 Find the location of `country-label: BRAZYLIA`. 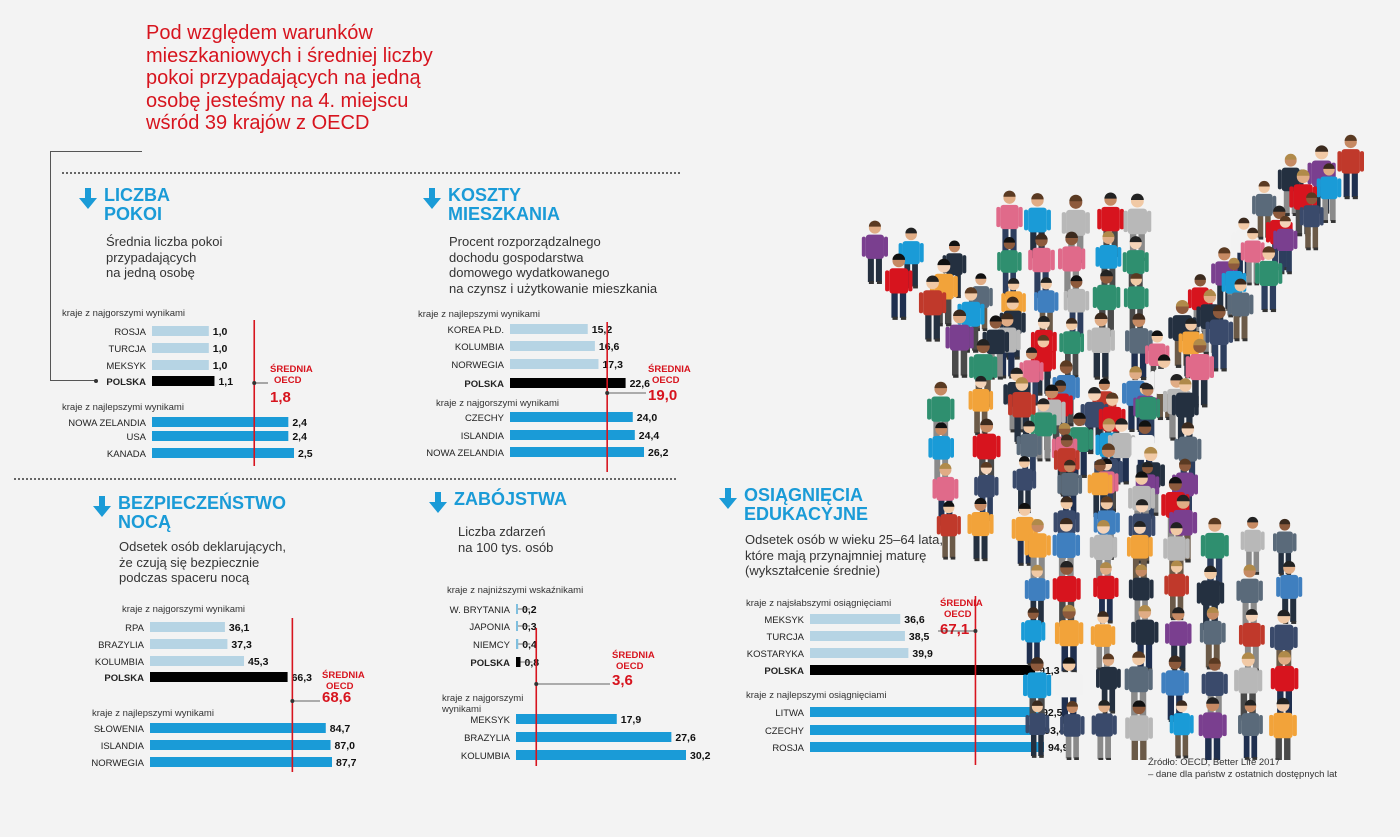

country-label: BRAZYLIA is located at coordinates (487, 738).